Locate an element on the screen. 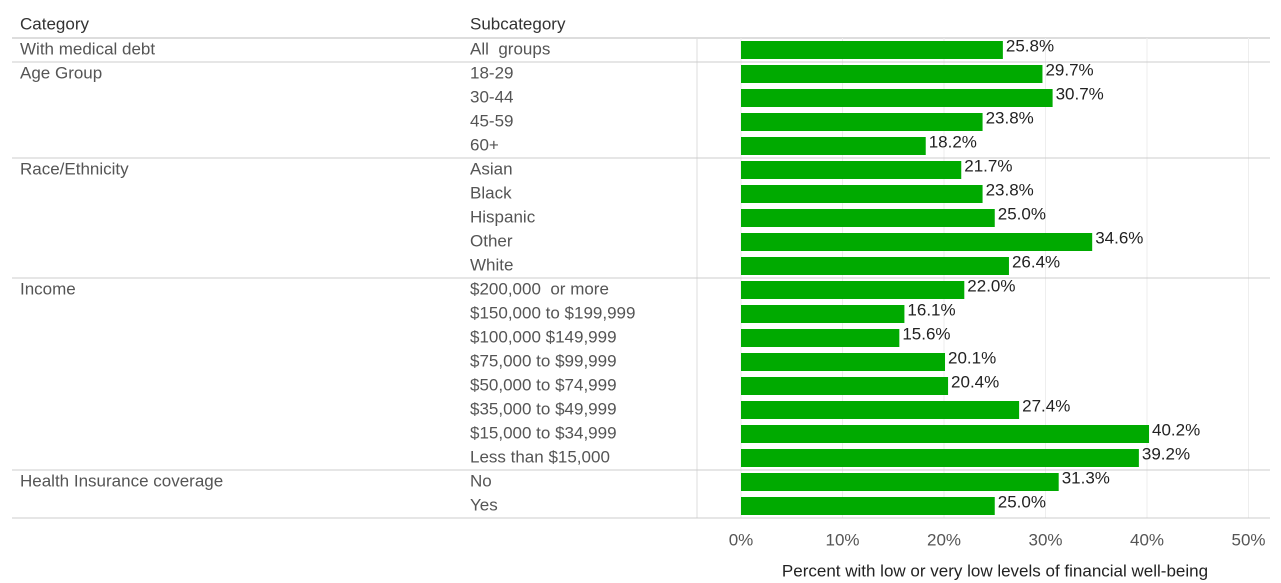  subcategory-label: Less than $15,000 is located at coordinates (540, 456).